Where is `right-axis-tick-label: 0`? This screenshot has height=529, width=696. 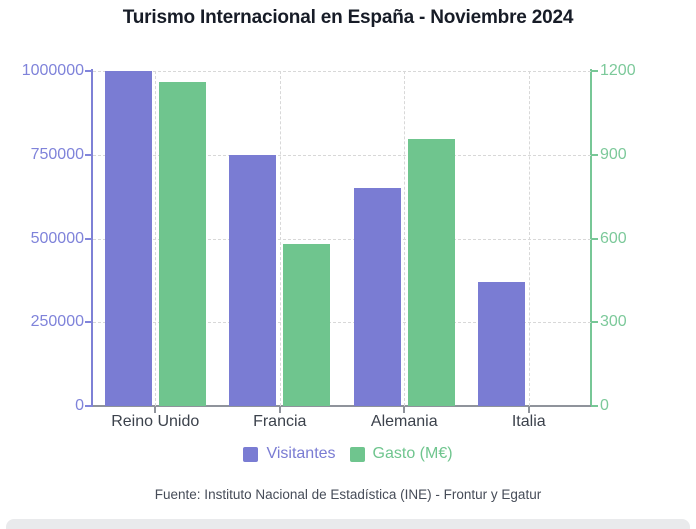 right-axis-tick-label: 0 is located at coordinates (604, 405).